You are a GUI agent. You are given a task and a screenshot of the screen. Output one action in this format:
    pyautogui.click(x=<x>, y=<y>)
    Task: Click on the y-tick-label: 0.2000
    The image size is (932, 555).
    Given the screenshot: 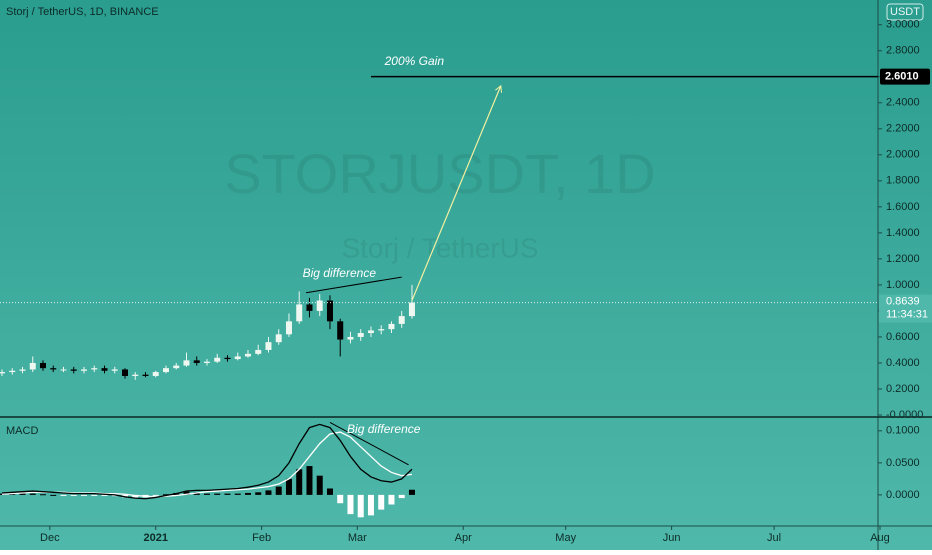 What is the action you would take?
    pyautogui.click(x=903, y=389)
    